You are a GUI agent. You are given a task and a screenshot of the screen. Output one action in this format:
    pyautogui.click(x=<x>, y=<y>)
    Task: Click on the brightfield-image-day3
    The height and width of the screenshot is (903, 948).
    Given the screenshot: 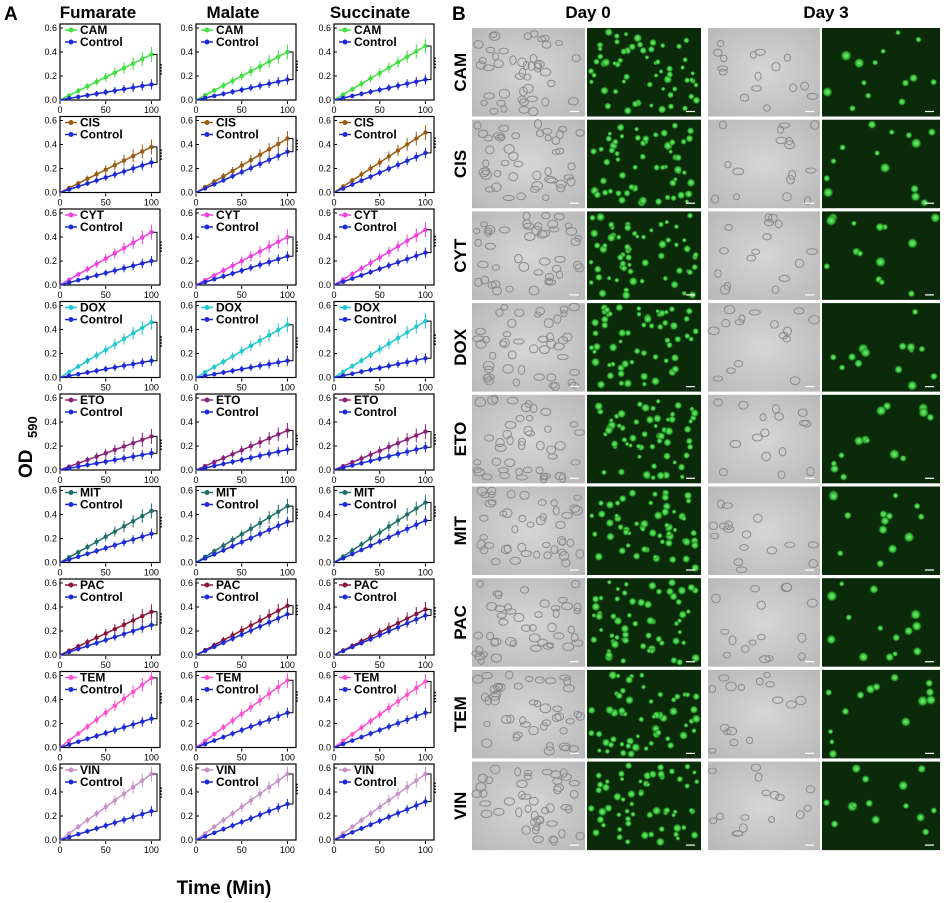 What is the action you would take?
    pyautogui.click(x=764, y=714)
    